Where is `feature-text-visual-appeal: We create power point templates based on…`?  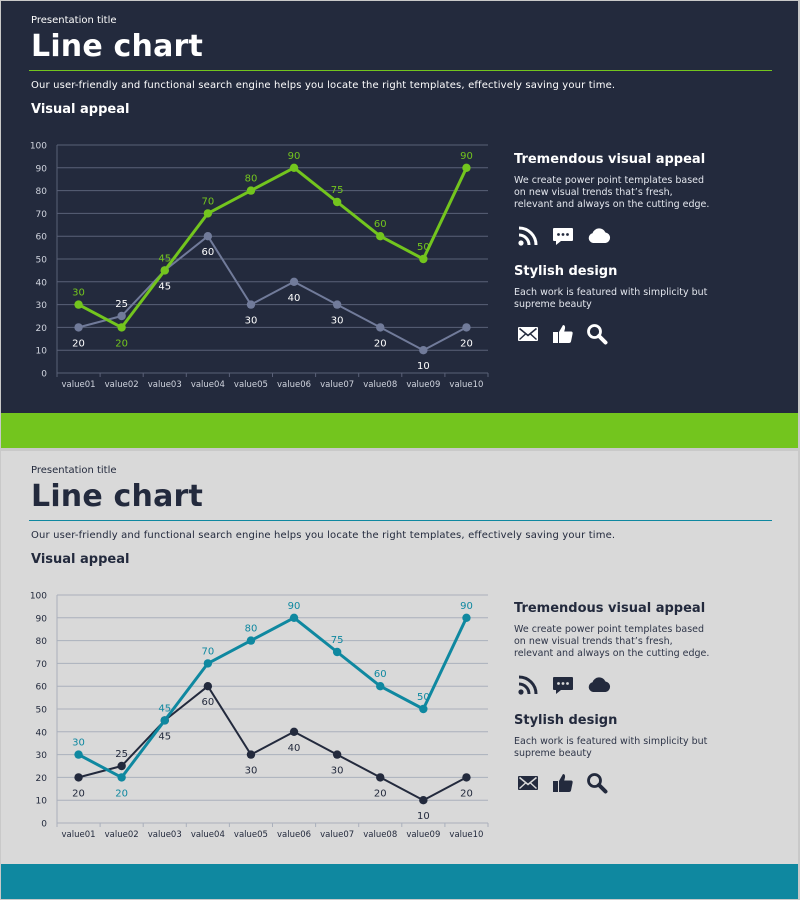
feature-text-visual-appeal: We create power point templates based on… is located at coordinates (612, 641).